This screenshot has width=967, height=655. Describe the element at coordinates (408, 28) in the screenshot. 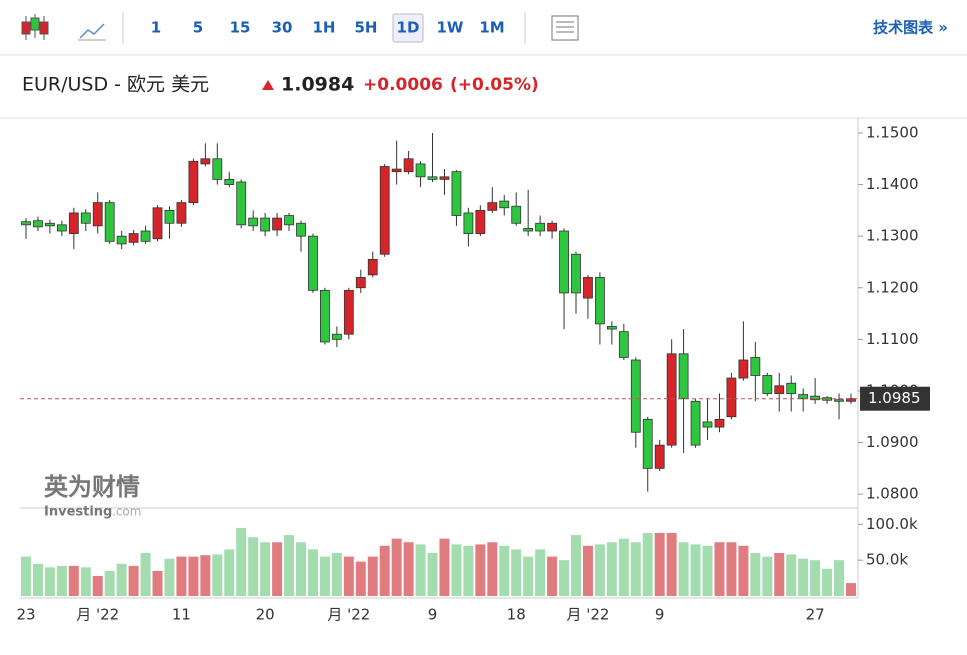

I see `interval-button: 1D` at that location.